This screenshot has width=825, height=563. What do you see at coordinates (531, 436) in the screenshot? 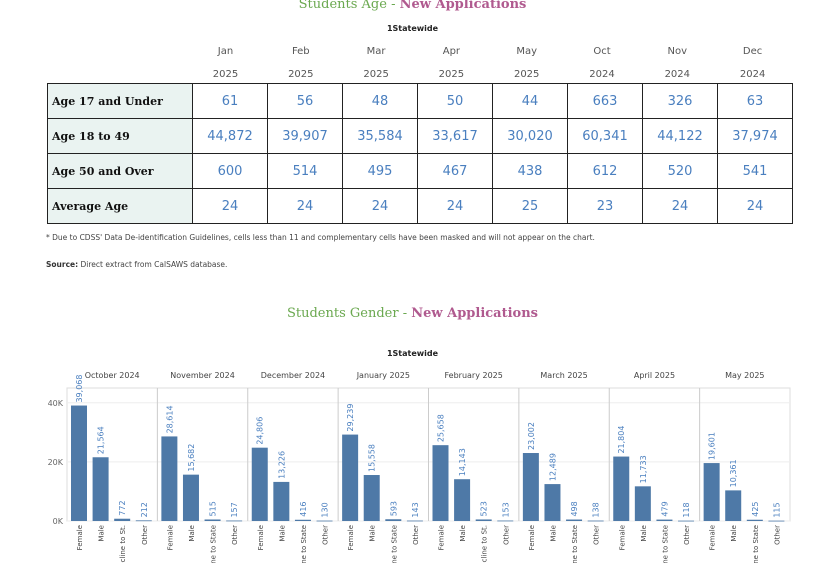
I see `bar-value-label: 23,002` at bounding box center [531, 436].